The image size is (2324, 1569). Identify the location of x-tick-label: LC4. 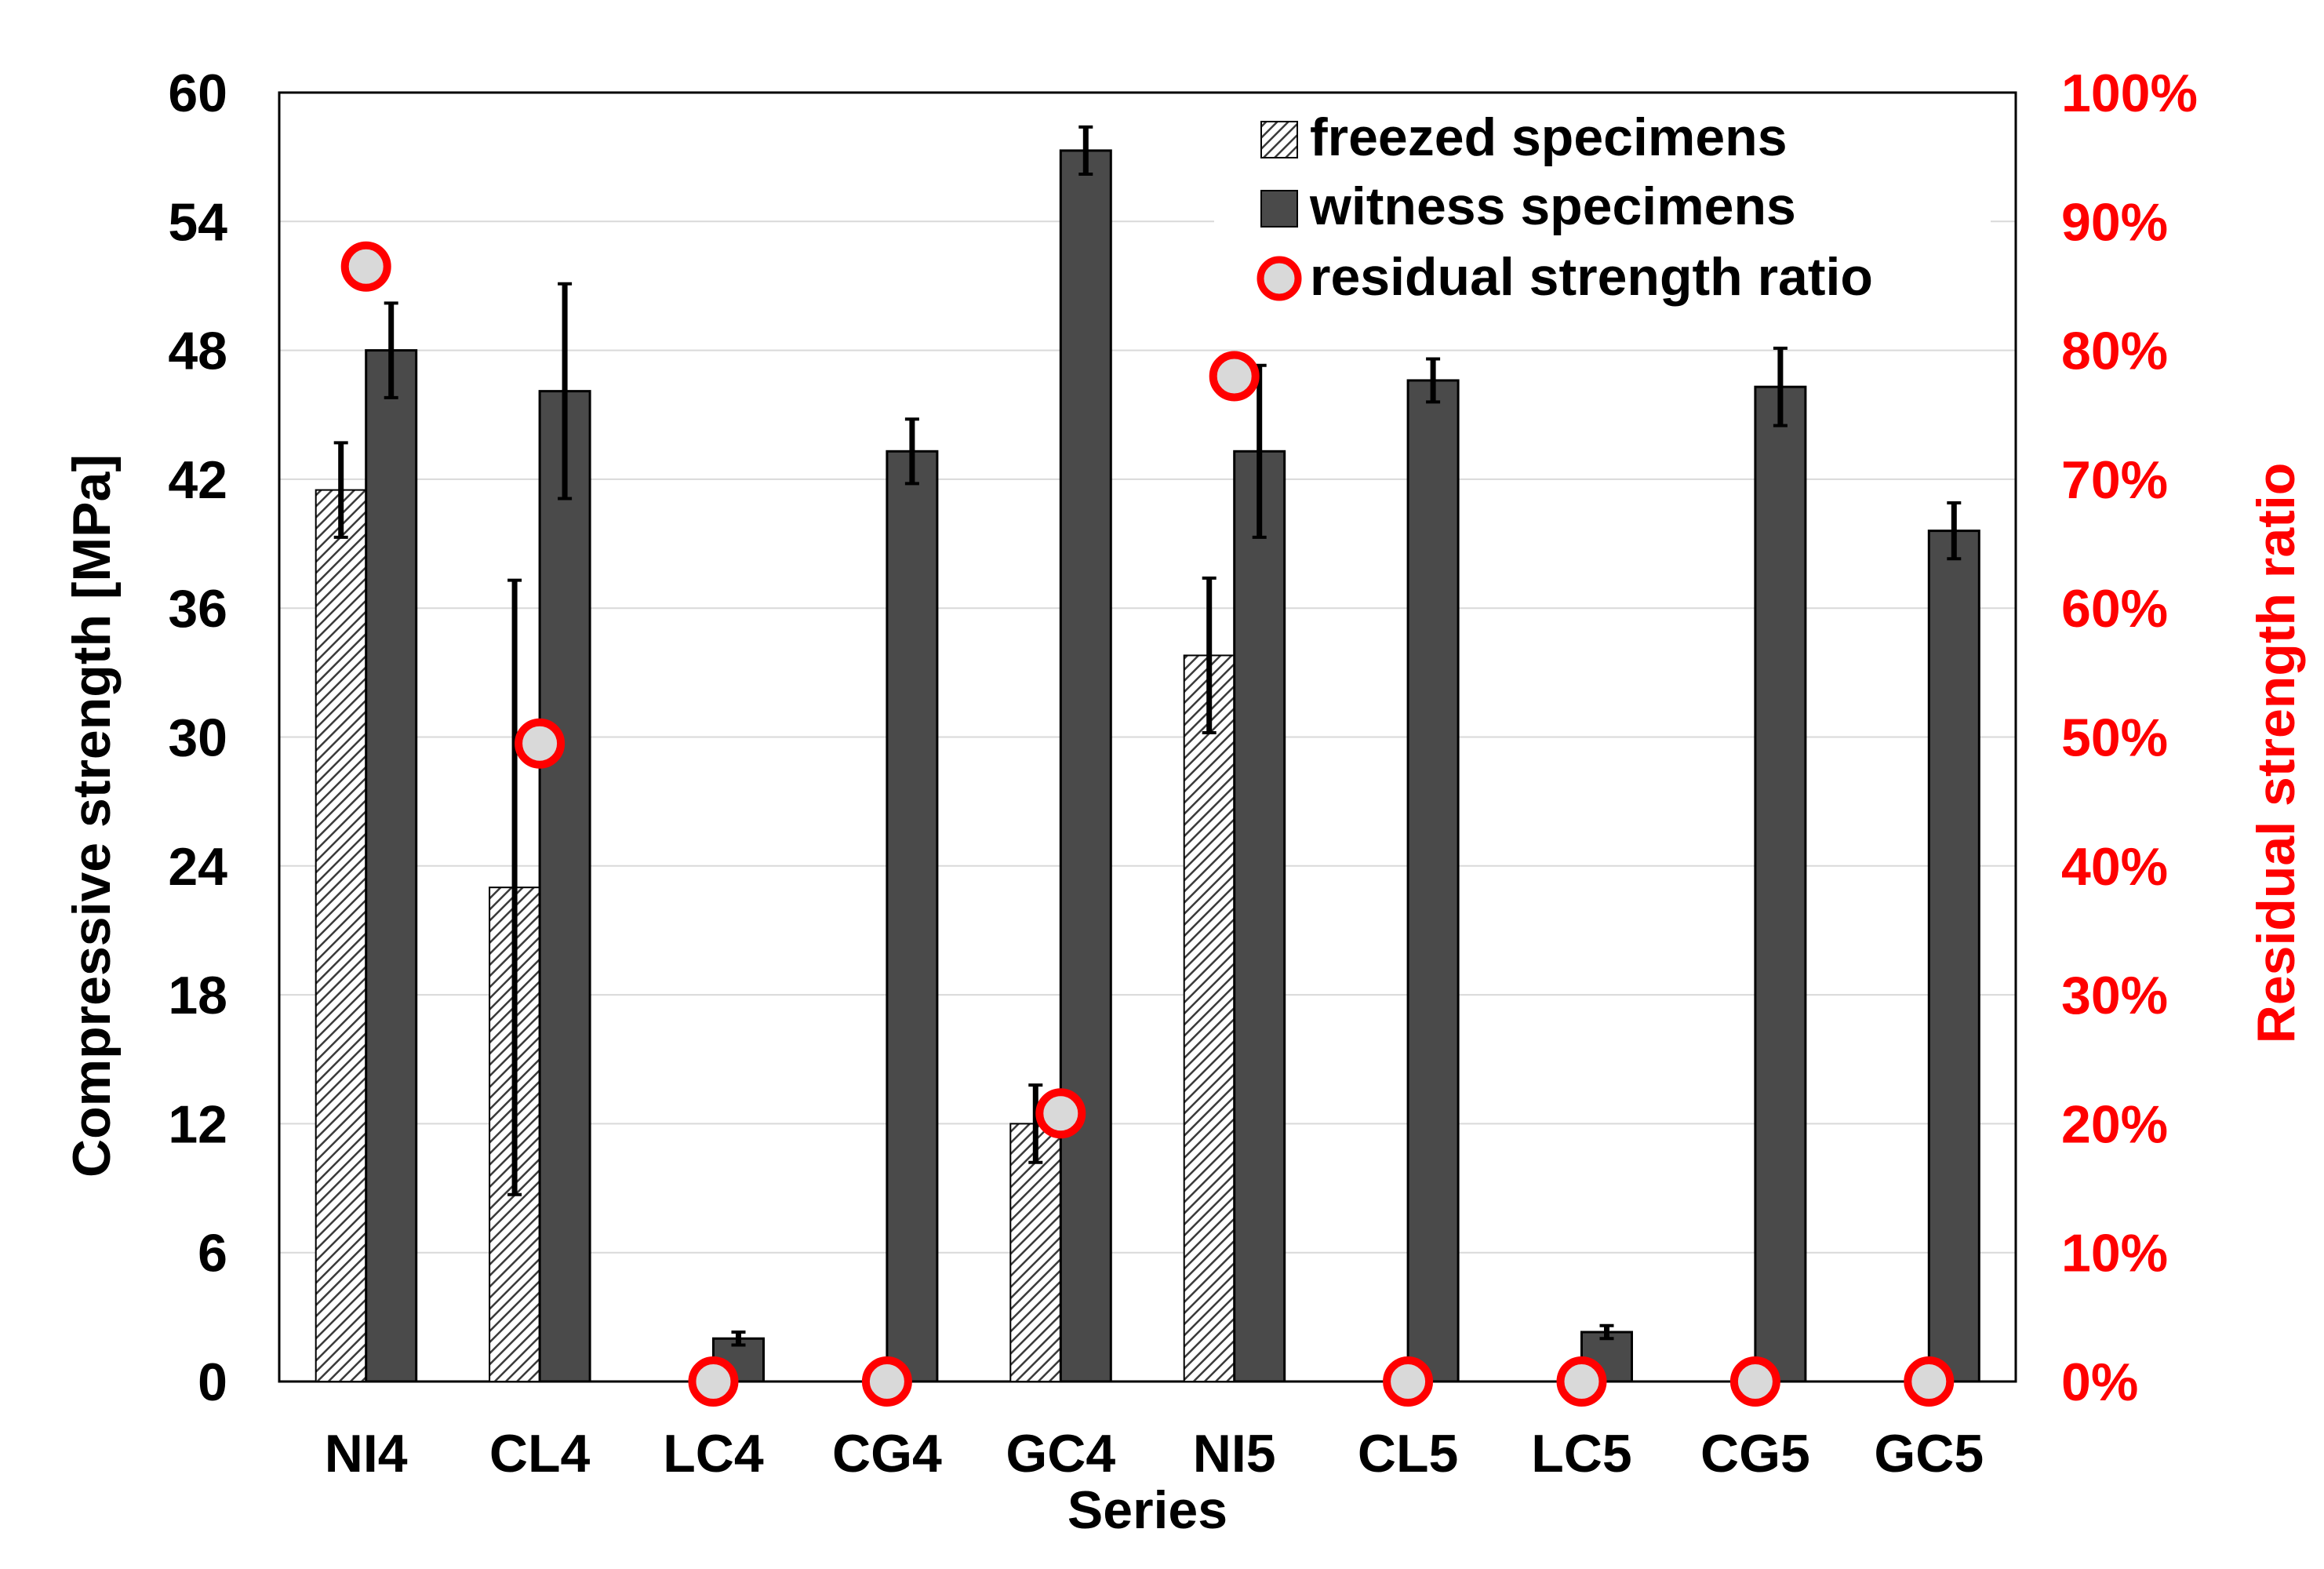
(713, 1453).